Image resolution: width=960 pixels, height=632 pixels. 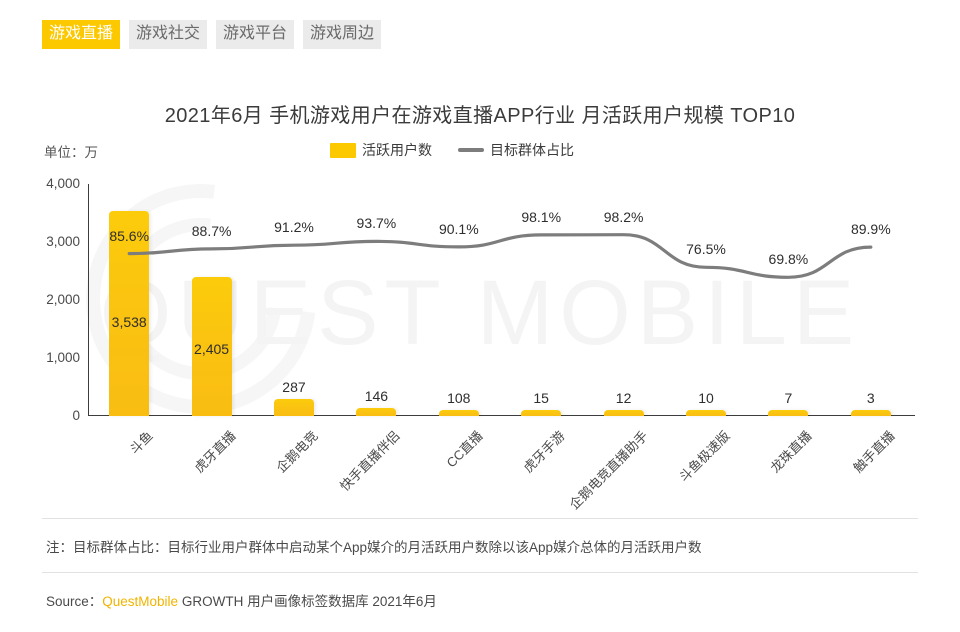 What do you see at coordinates (297, 452) in the screenshot?
I see `category-label-企鹅电竞: 企鹅电竞` at bounding box center [297, 452].